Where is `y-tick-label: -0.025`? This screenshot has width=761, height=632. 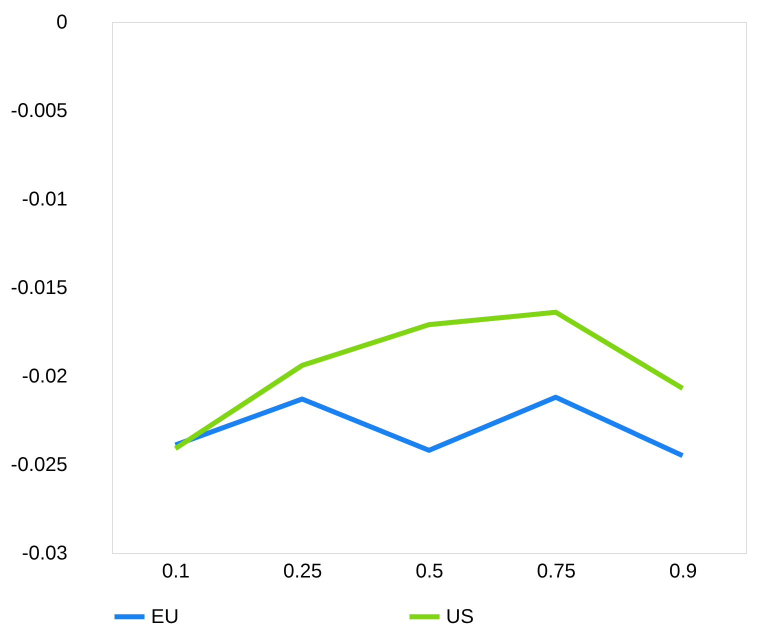 y-tick-label: -0.025 is located at coordinates (39, 465).